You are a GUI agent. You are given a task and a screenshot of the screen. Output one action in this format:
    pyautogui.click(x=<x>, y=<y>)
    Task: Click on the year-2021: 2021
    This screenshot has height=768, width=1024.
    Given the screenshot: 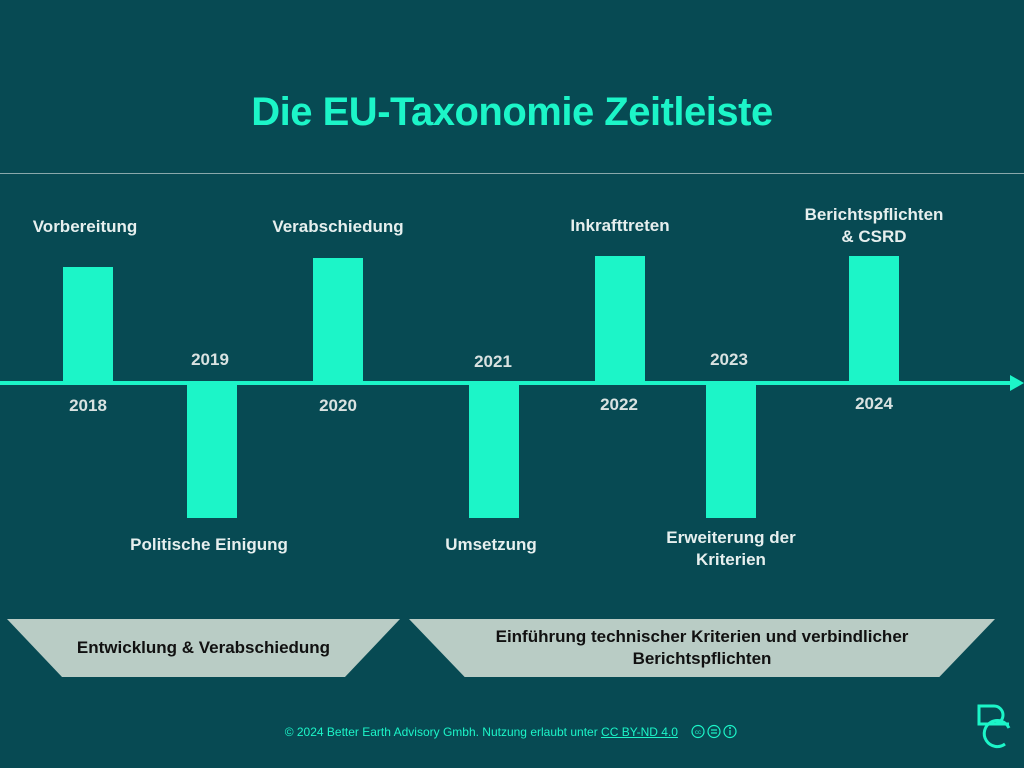 What is the action you would take?
    pyautogui.click(x=493, y=361)
    